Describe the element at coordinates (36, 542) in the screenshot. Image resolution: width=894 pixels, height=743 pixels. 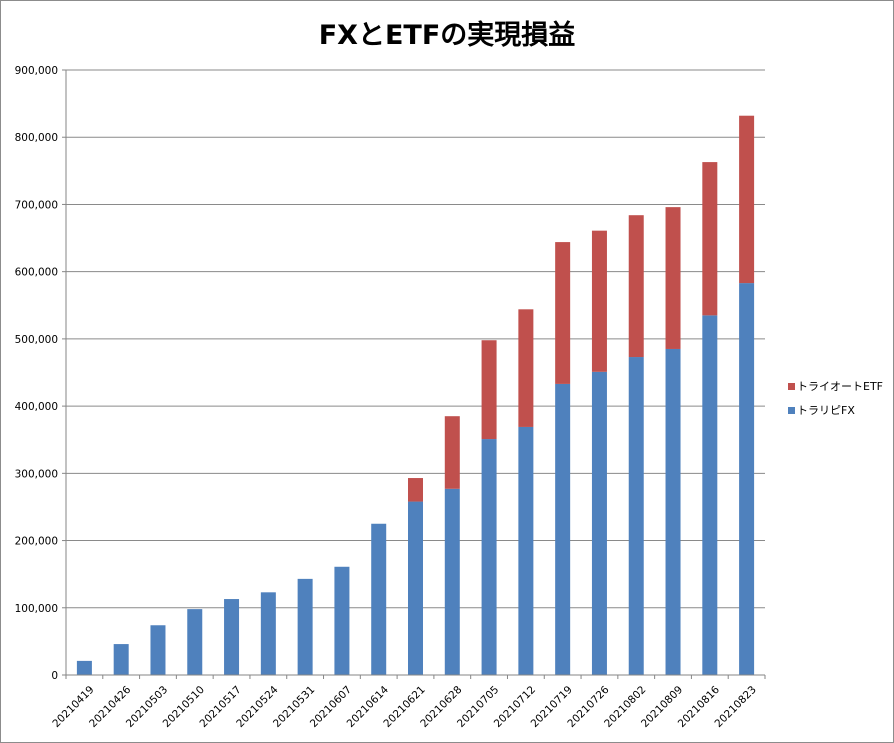
I see `y-tick-label: 200,000` at that location.